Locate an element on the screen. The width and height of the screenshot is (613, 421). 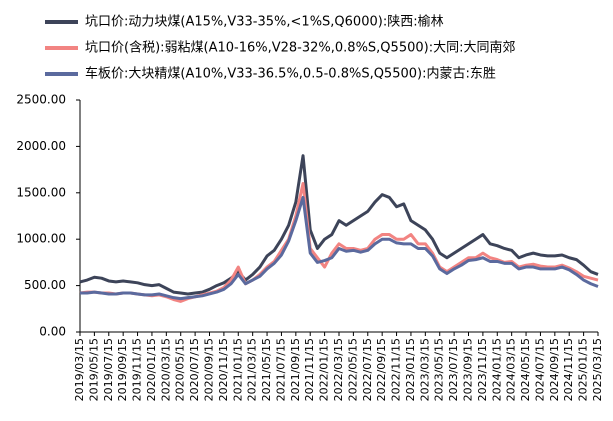
x-tick-label: 2020/01/15 is located at coordinates (151, 369).